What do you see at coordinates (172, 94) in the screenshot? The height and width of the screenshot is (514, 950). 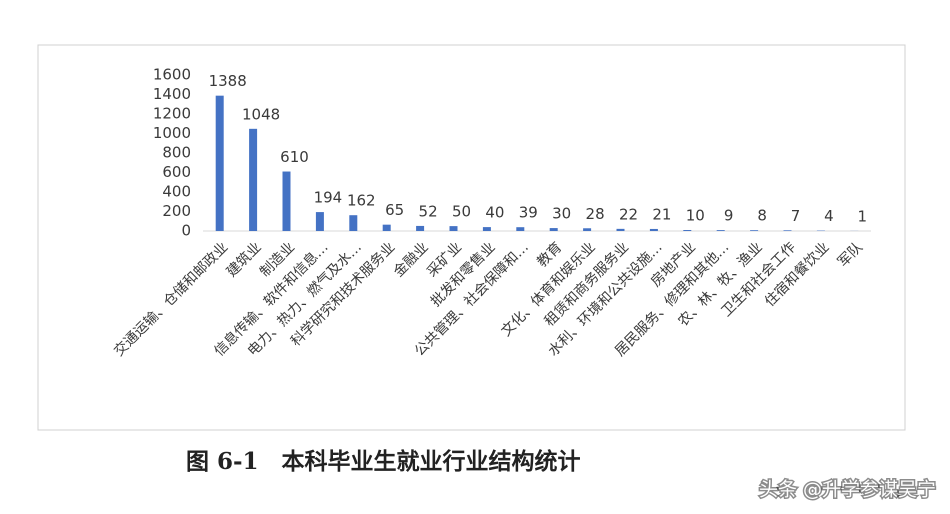 I see `y-tick-label: 1400` at bounding box center [172, 94].